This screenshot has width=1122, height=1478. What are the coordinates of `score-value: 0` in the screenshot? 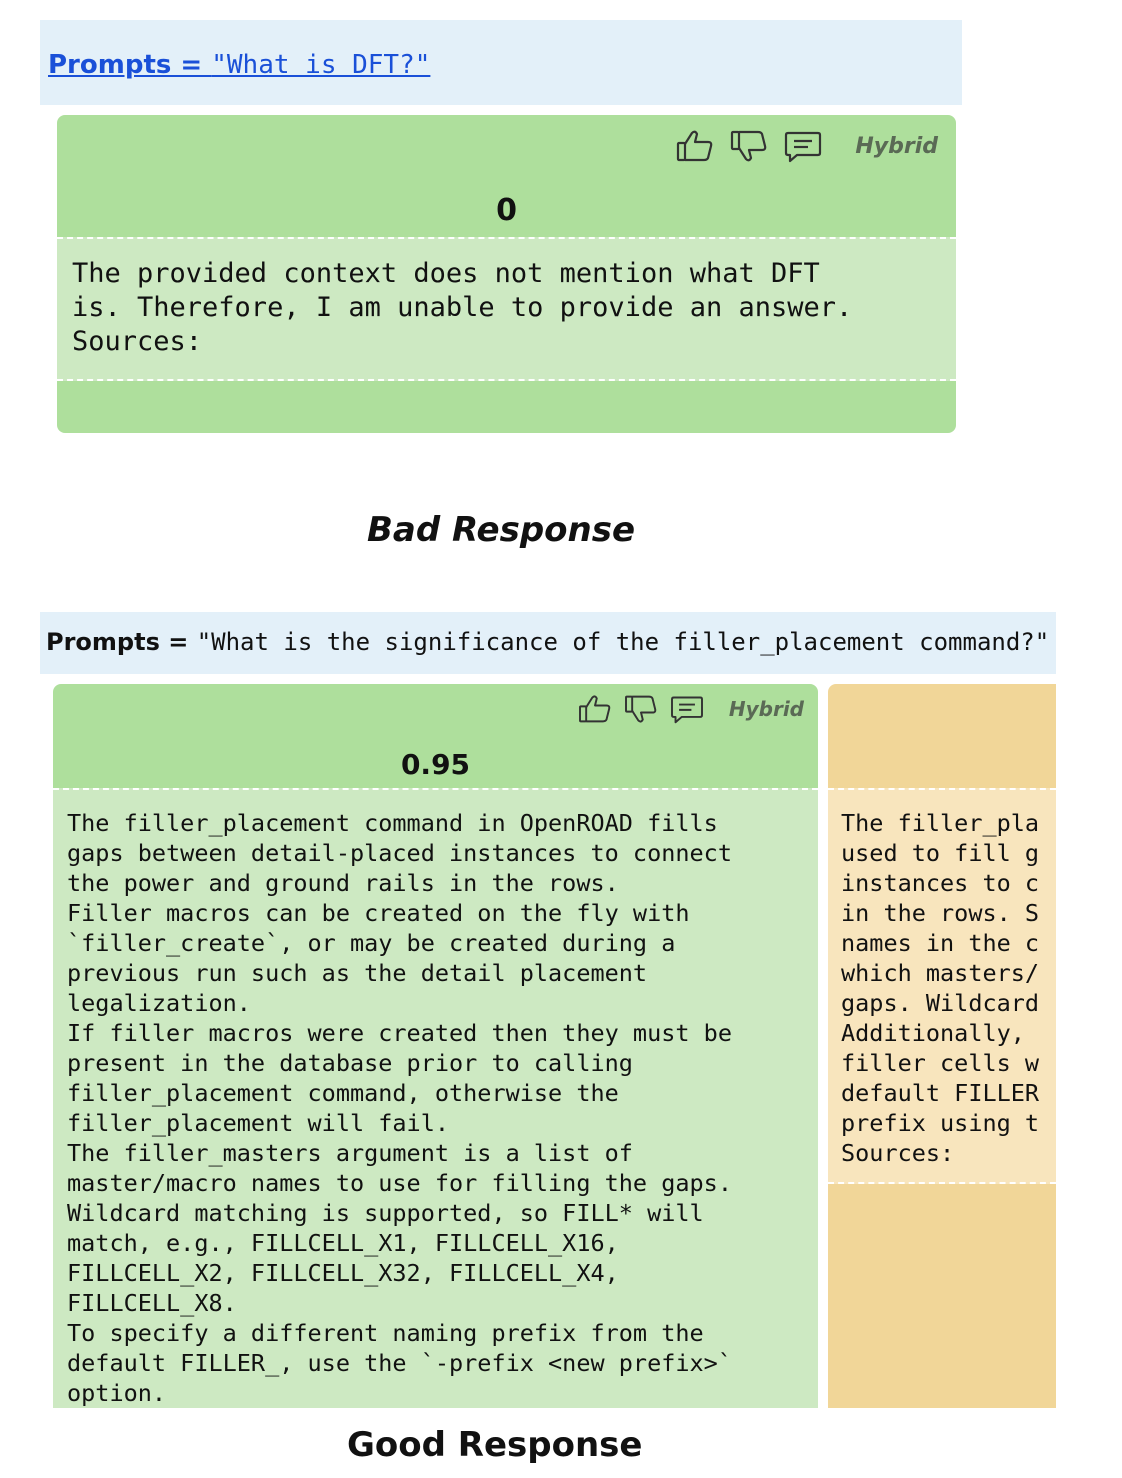 It's located at (506, 210).